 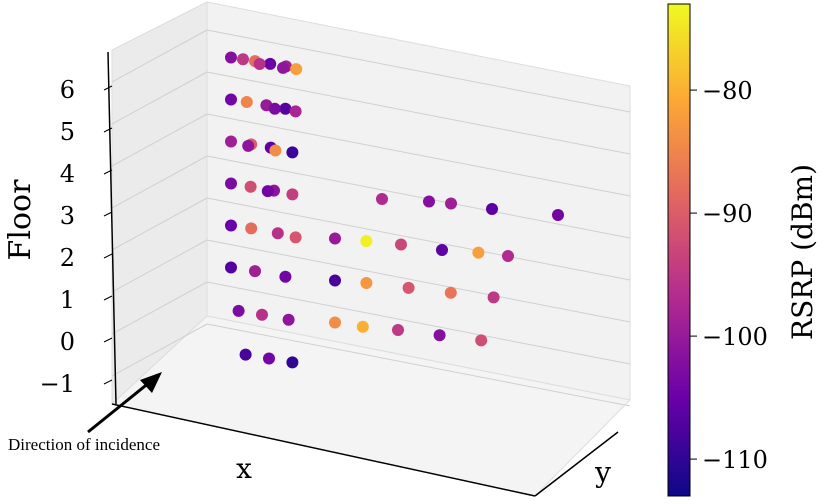 What do you see at coordinates (67, 342) in the screenshot?
I see `z-tick-label: 0` at bounding box center [67, 342].